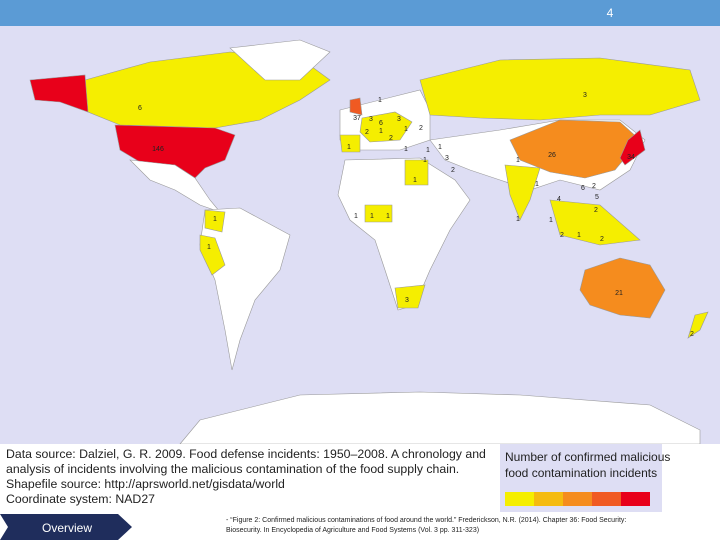  Describe the element at coordinates (610, 13) in the screenshot. I see `slide-number: 4` at that location.